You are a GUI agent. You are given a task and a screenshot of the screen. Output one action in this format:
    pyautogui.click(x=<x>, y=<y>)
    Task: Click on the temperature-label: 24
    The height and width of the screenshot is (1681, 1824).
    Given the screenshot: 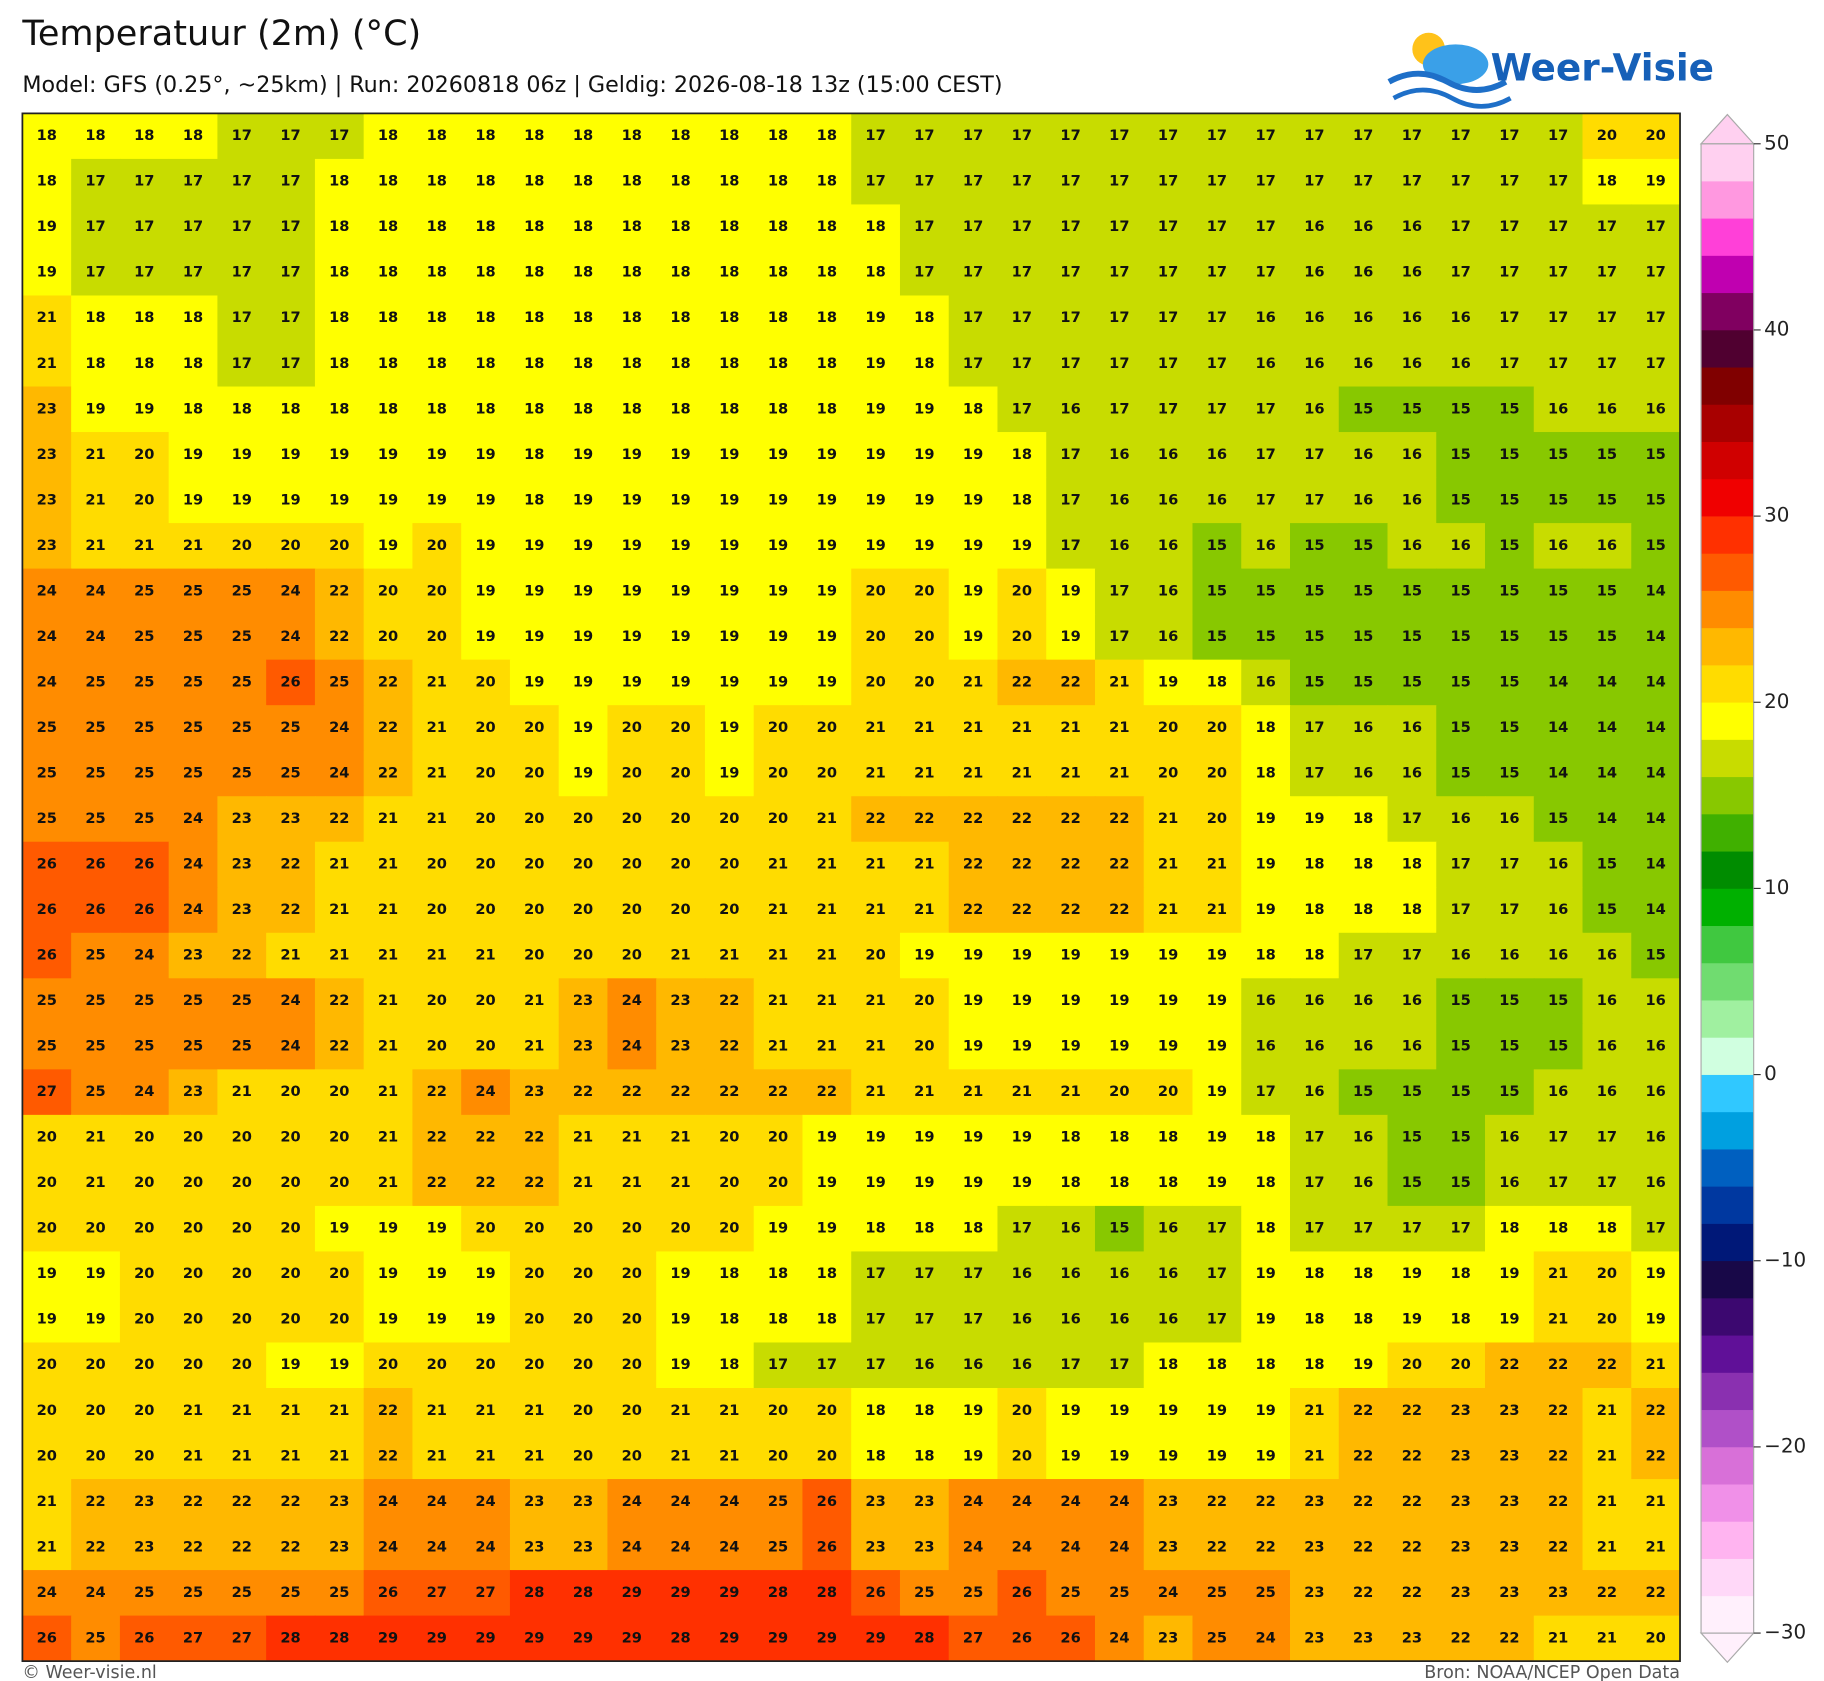 What is the action you would take?
    pyautogui.click(x=95, y=590)
    